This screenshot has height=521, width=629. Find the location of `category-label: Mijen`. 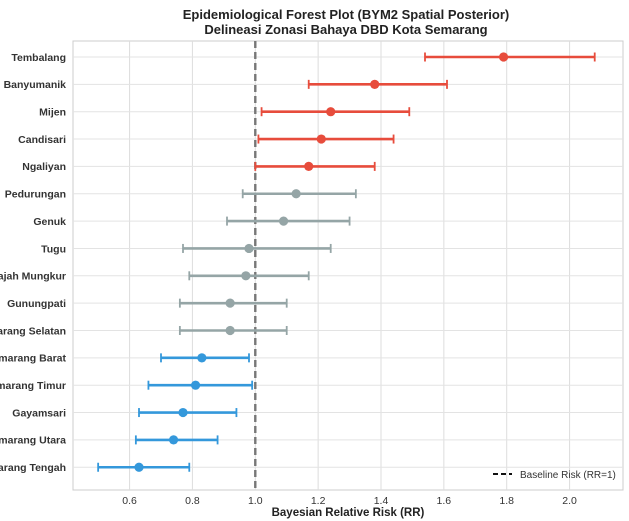

category-label: Mijen is located at coordinates (52, 113).